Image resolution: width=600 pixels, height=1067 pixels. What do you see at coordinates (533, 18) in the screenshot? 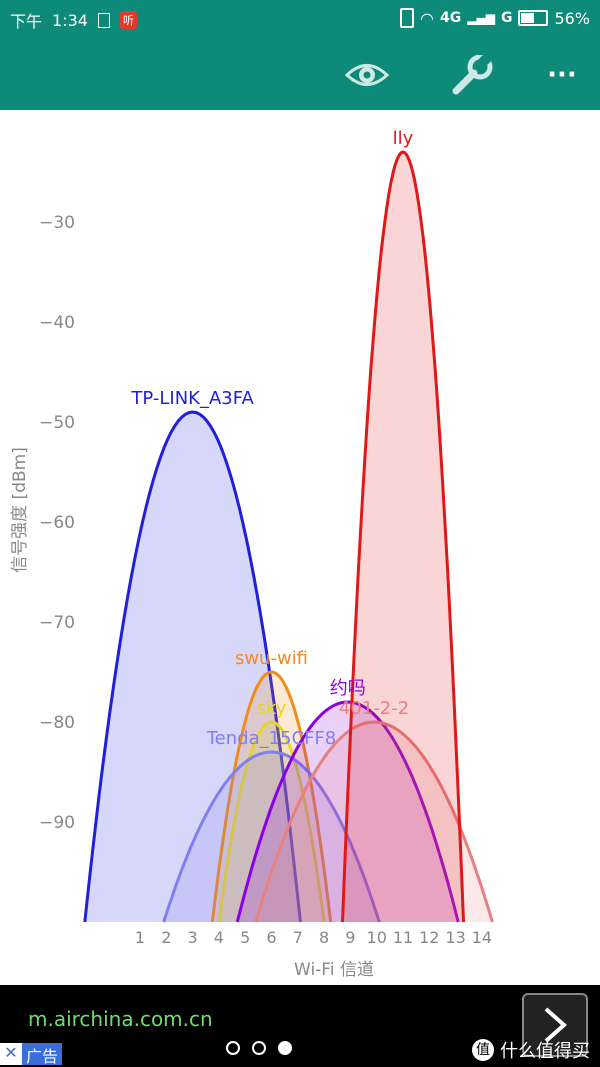
I see `battery-icon` at bounding box center [533, 18].